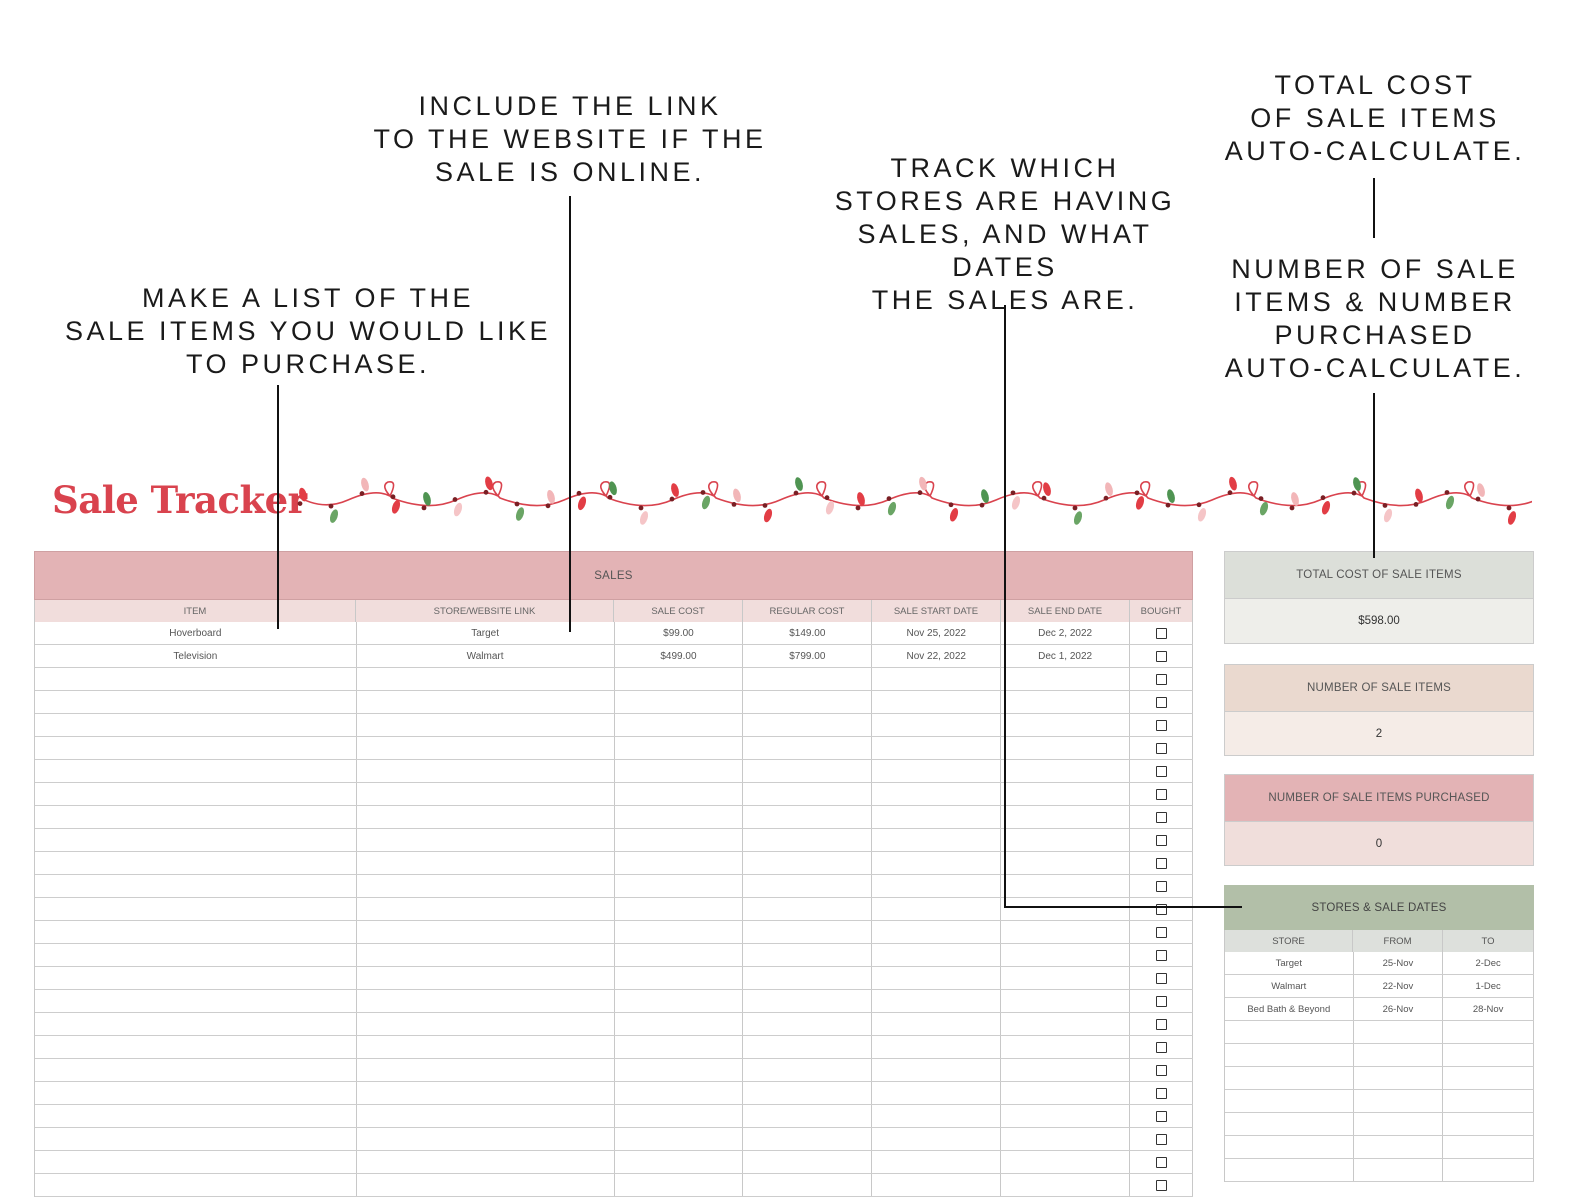 This screenshot has height=1197, width=1588. What do you see at coordinates (1289, 1009) in the screenshot?
I see `store-name-cell: Bed Bath & Beyond` at bounding box center [1289, 1009].